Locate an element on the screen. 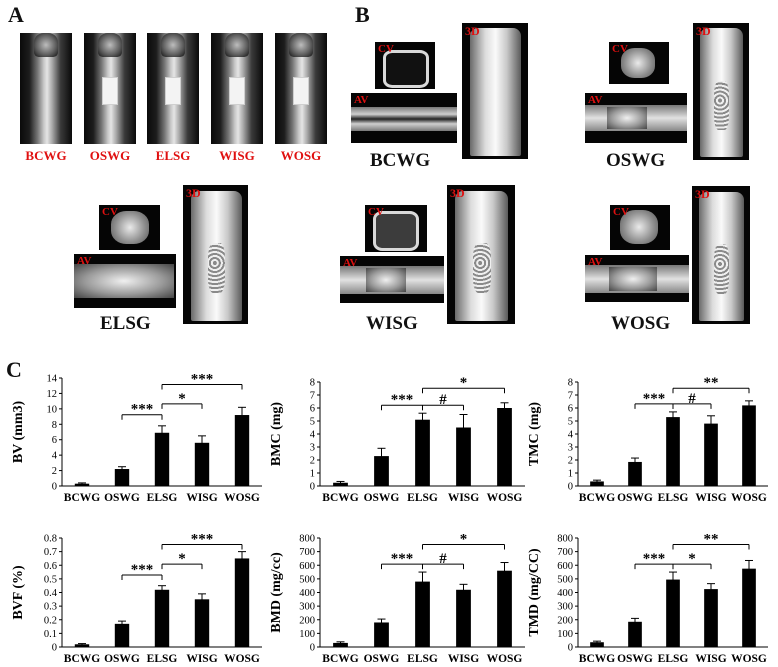 The width and height of the screenshot is (778, 667). ct-3d-wosg: 3D is located at coordinates (721, 255).